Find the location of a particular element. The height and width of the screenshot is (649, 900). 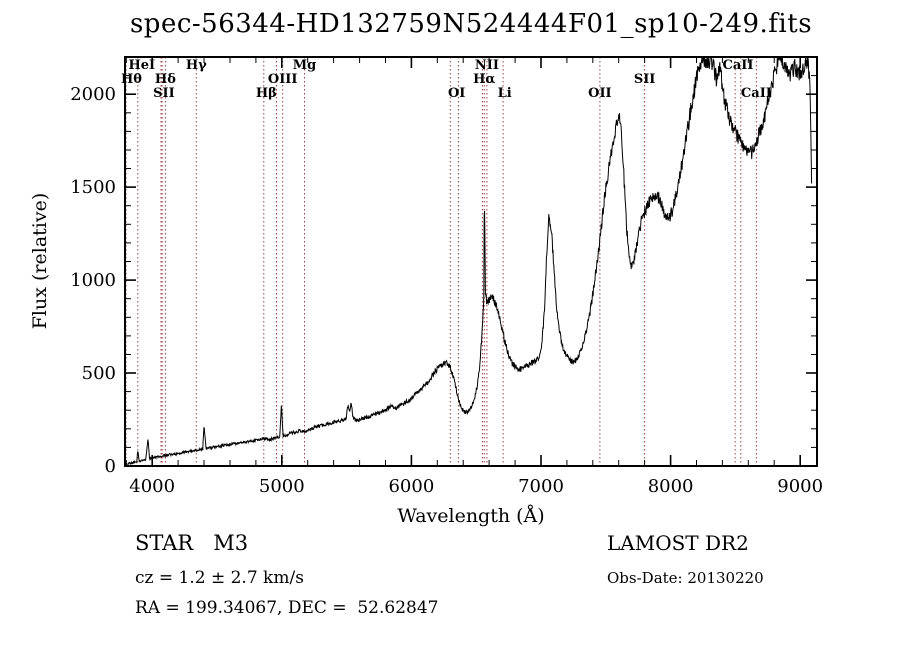

object-class-label: STAR M3 is located at coordinates (192, 543).